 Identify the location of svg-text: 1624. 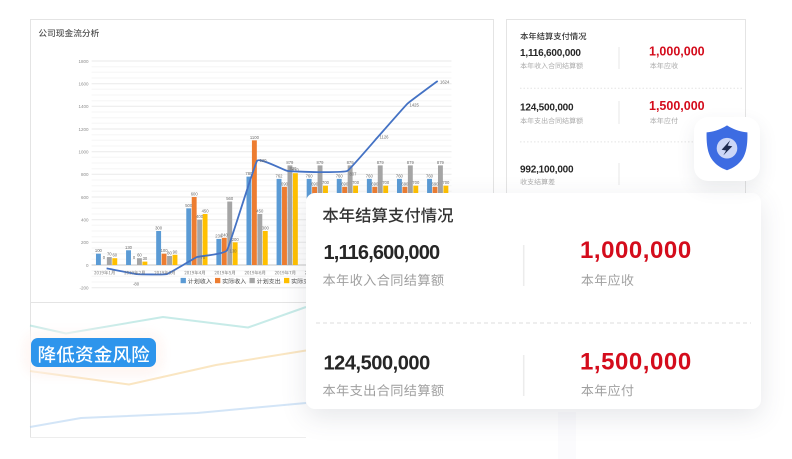
(445, 82).